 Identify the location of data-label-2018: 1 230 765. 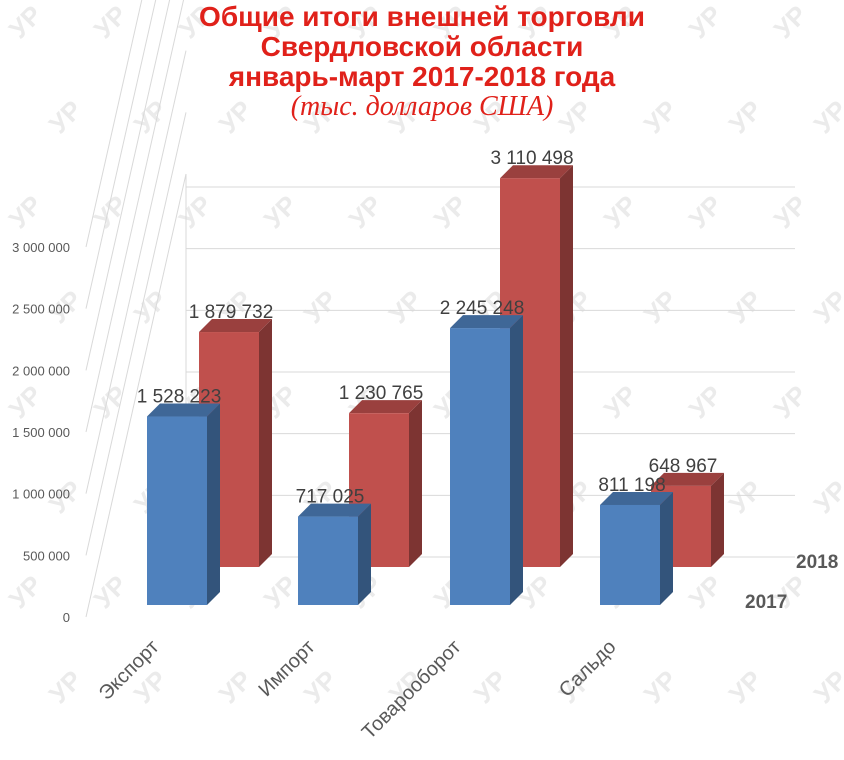
(381, 393).